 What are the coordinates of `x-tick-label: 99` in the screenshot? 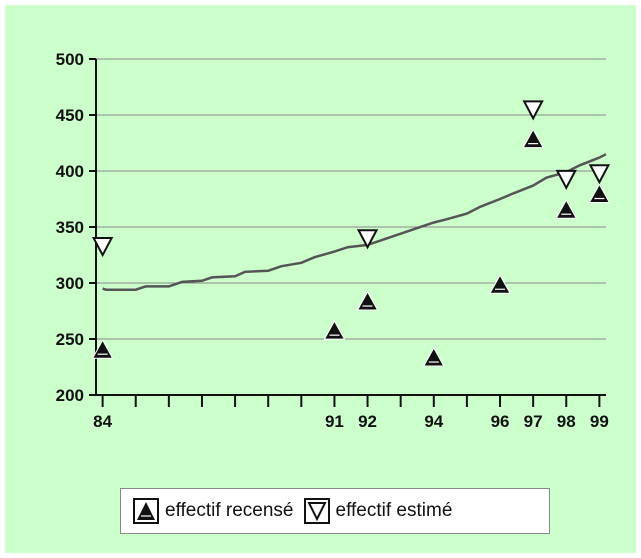 It's located at (599, 421).